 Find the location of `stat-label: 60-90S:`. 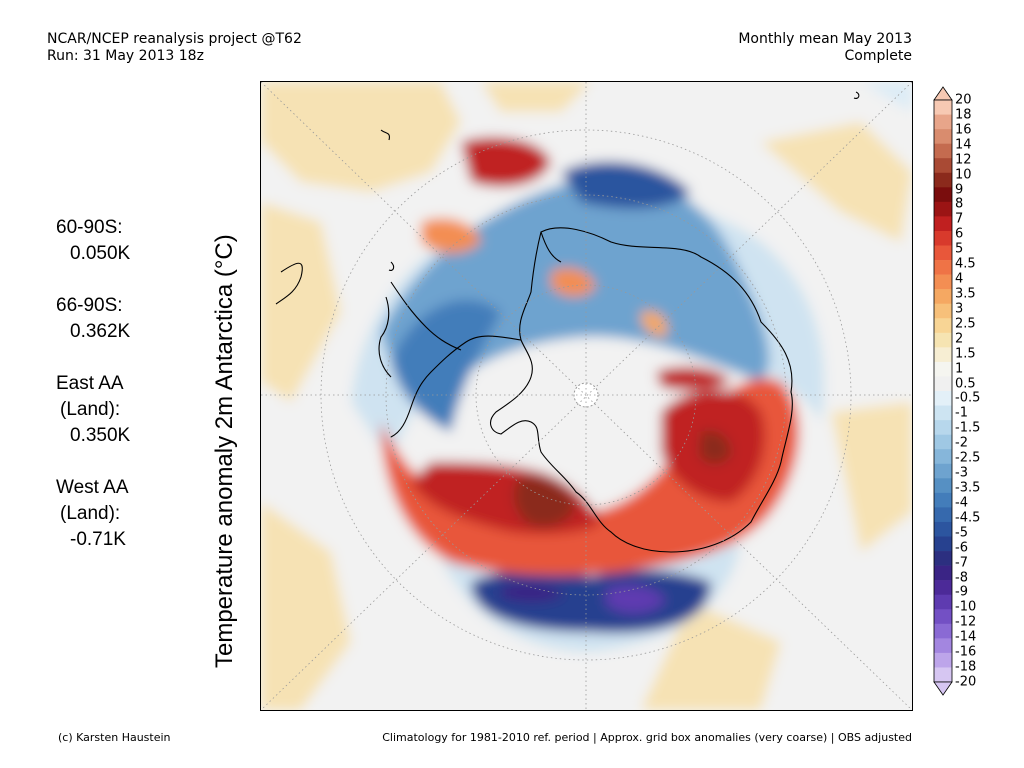

stat-label: 60-90S: is located at coordinates (89, 227).